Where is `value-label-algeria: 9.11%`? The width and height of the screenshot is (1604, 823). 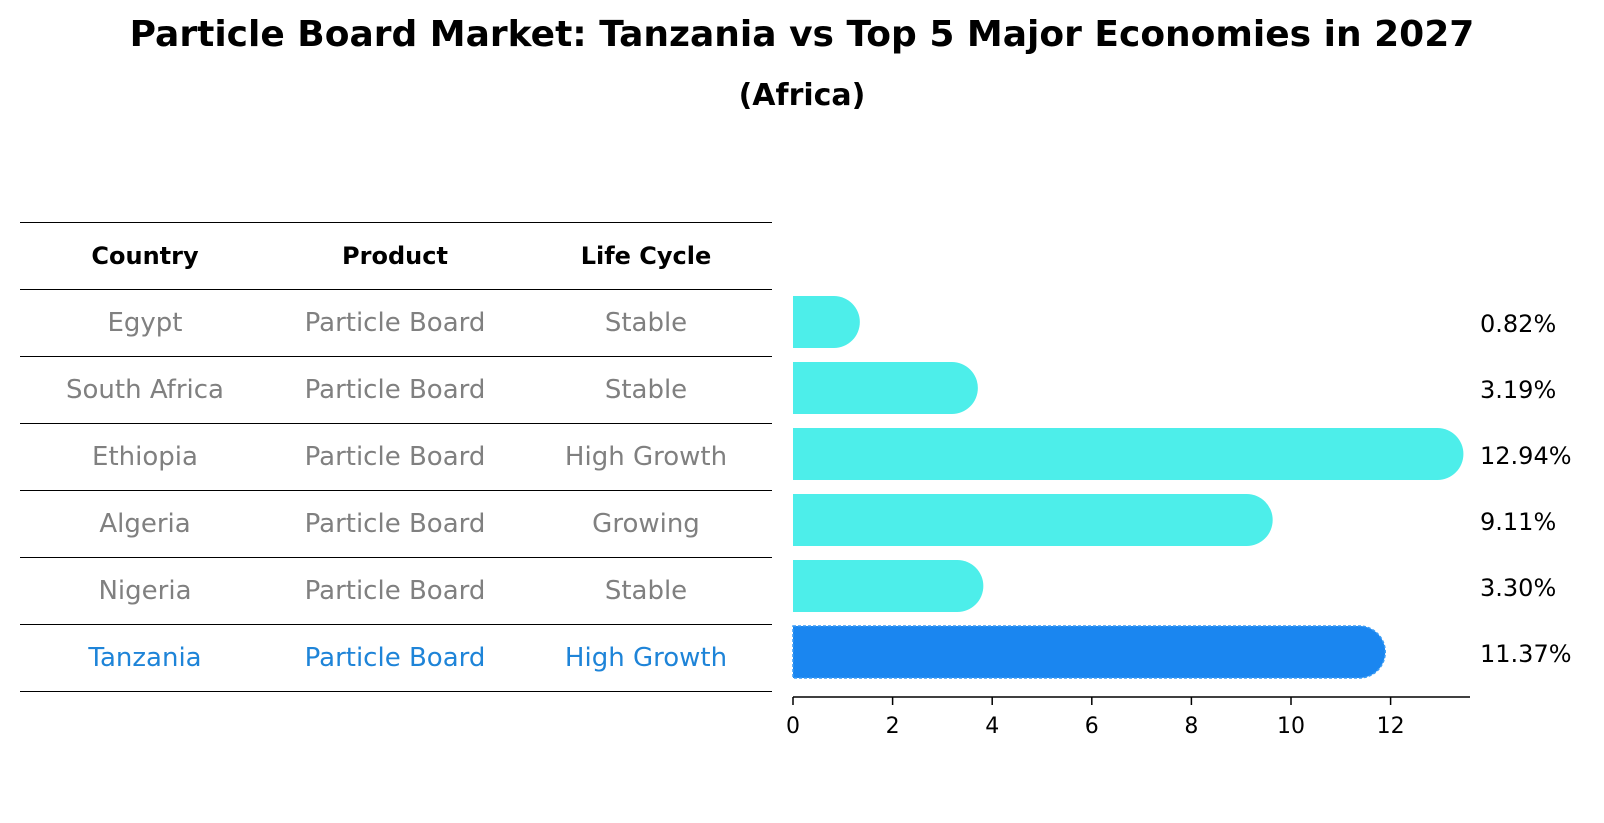 value-label-algeria: 9.11% is located at coordinates (1518, 522).